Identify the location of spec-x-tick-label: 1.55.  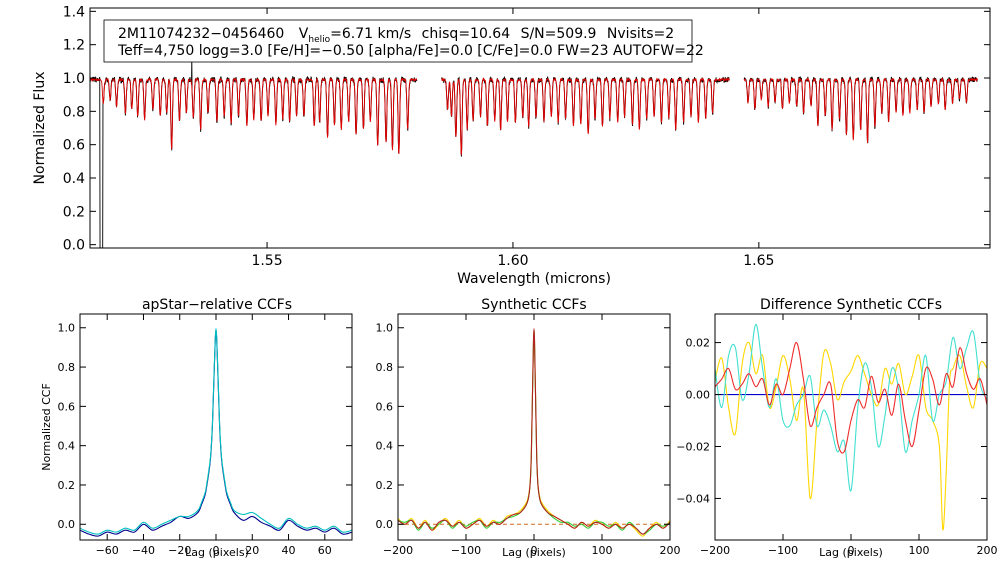
(266, 261).